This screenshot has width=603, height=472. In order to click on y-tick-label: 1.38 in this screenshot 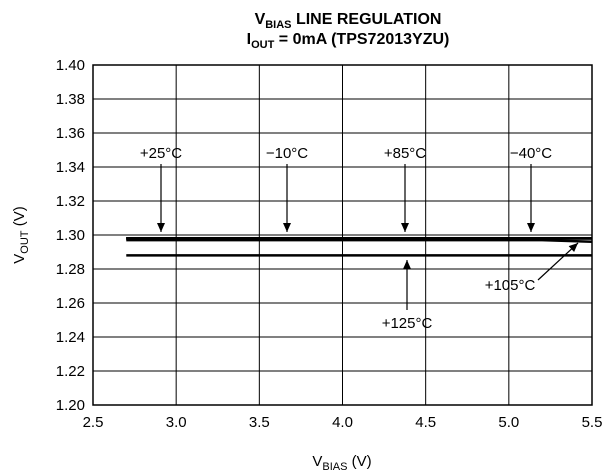, I will do `click(70, 99)`.